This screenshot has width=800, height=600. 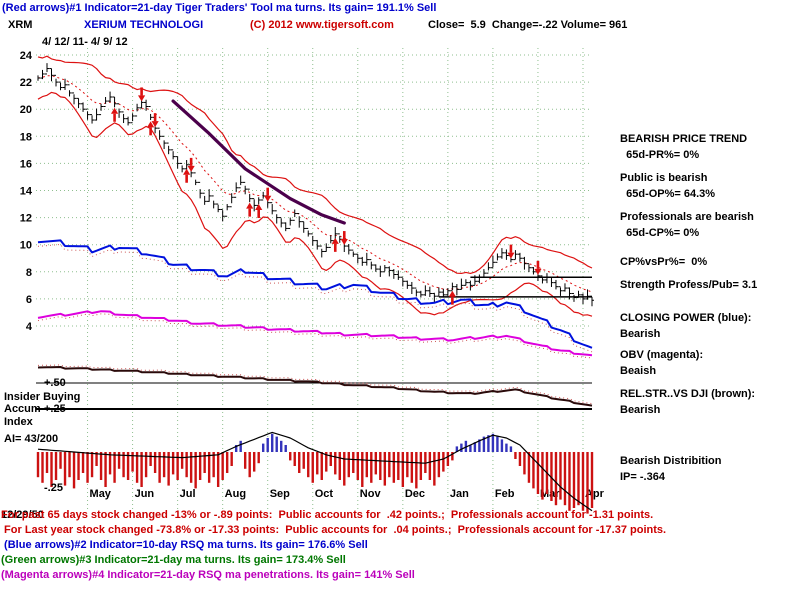 I want to click on svg-text: May, so click(x=101, y=494).